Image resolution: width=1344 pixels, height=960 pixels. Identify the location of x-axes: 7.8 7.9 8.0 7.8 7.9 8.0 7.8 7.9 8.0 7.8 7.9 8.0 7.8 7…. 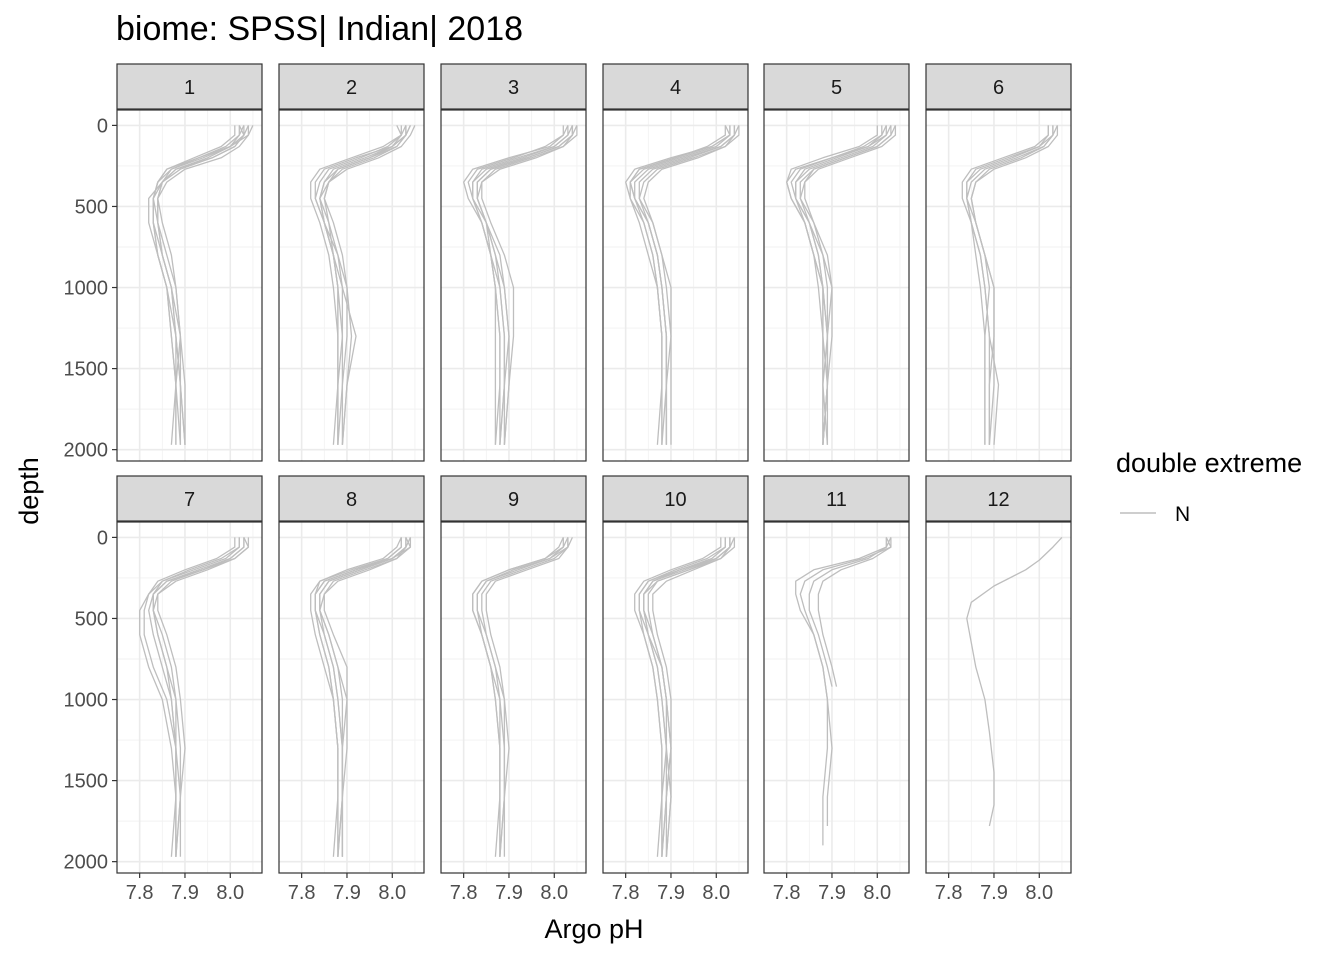
(589, 888).